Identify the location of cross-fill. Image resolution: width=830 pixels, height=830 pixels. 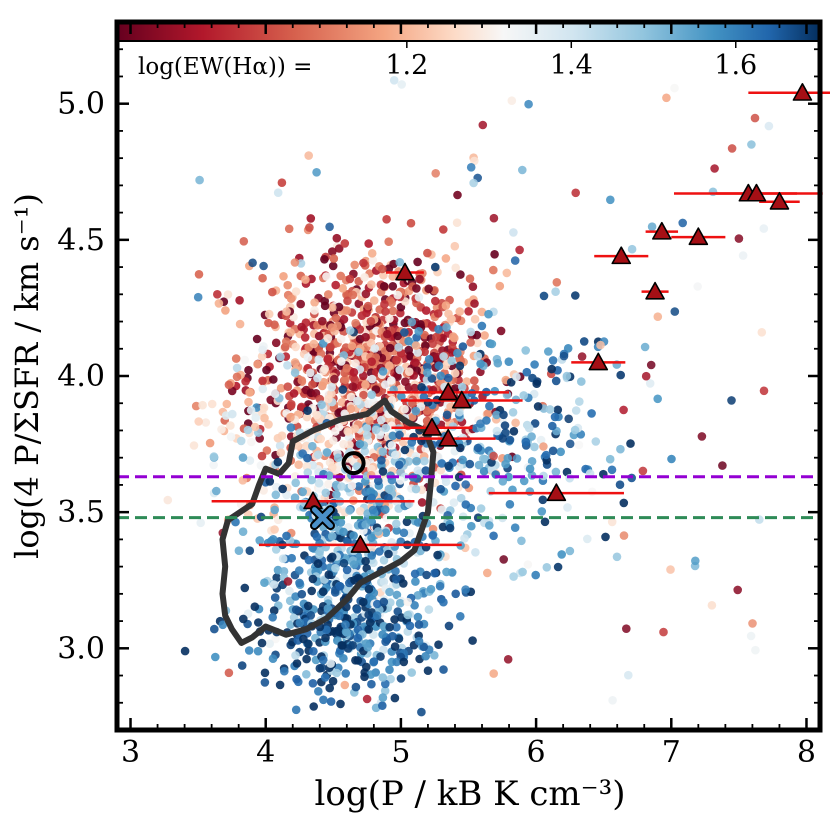
(322, 518).